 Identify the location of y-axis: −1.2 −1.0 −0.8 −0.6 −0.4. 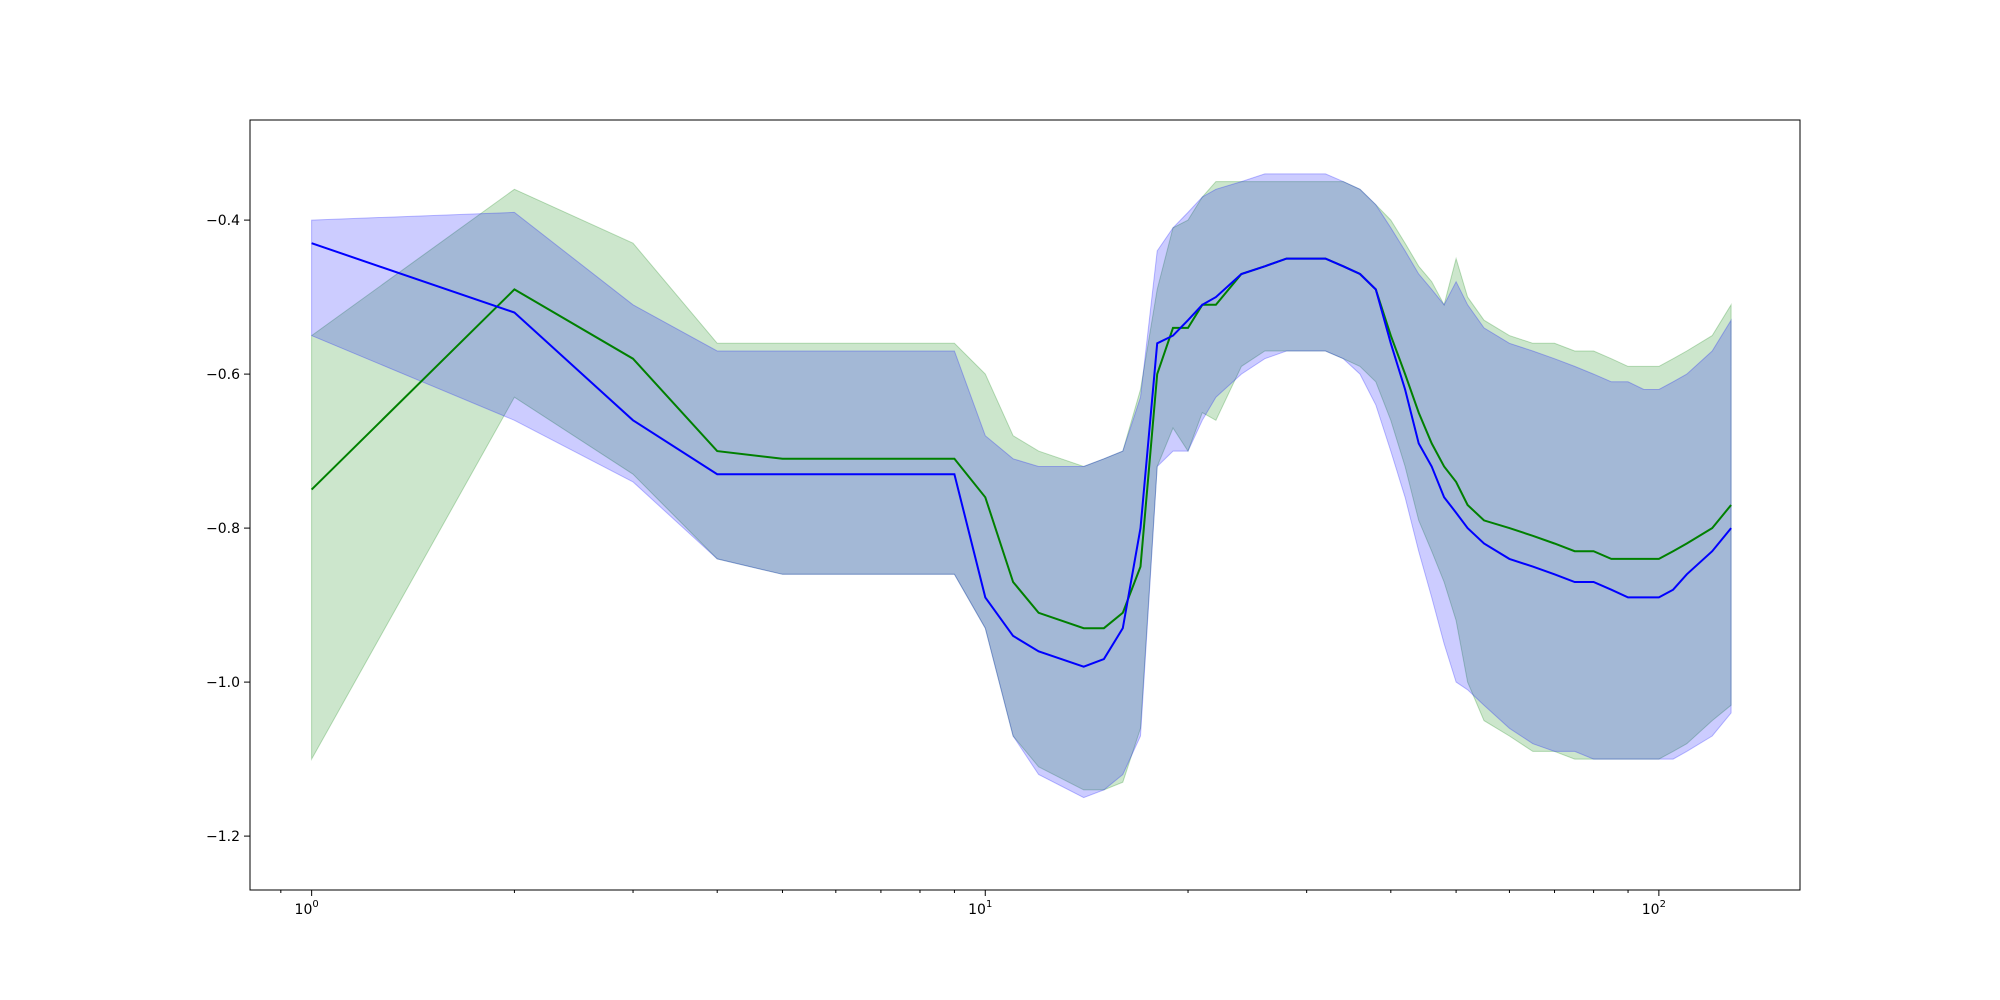
(228, 529).